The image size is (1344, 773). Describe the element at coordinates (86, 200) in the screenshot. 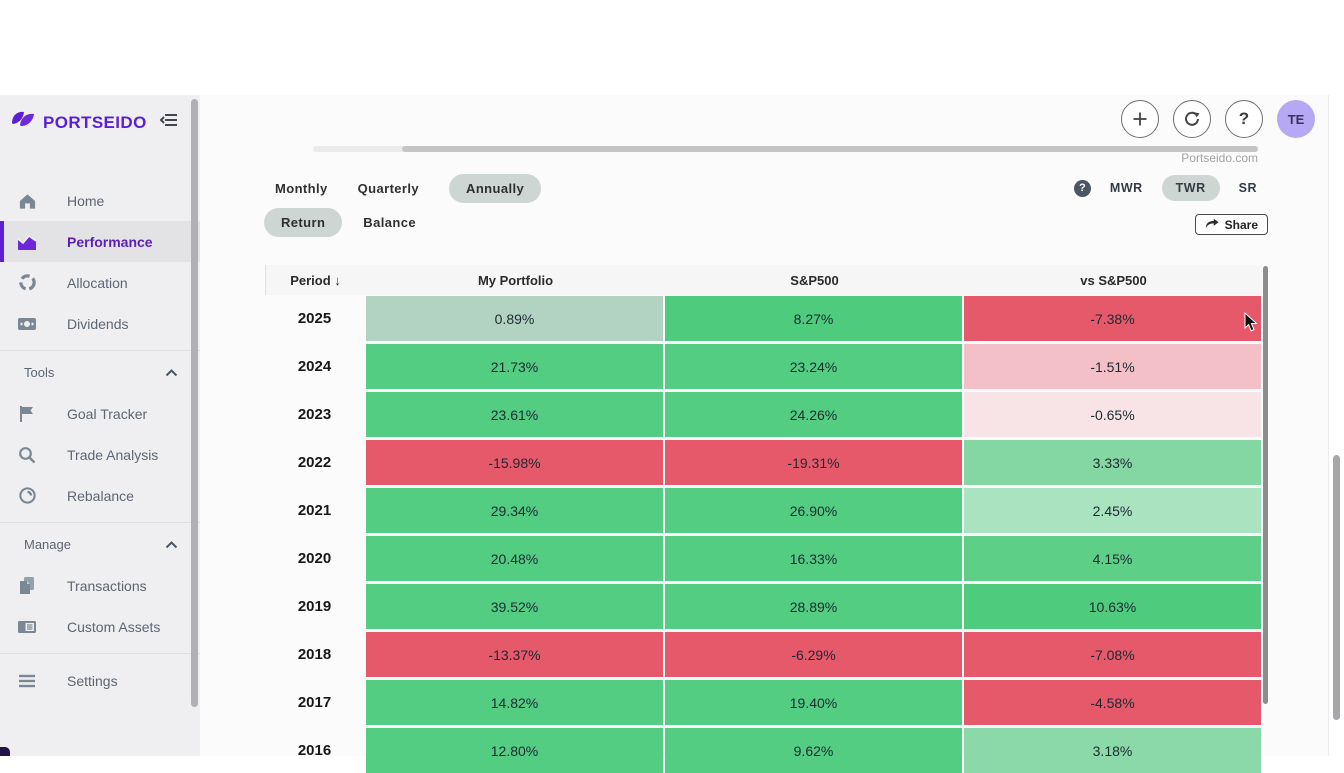

I see `sidebar-item-label: Home` at that location.